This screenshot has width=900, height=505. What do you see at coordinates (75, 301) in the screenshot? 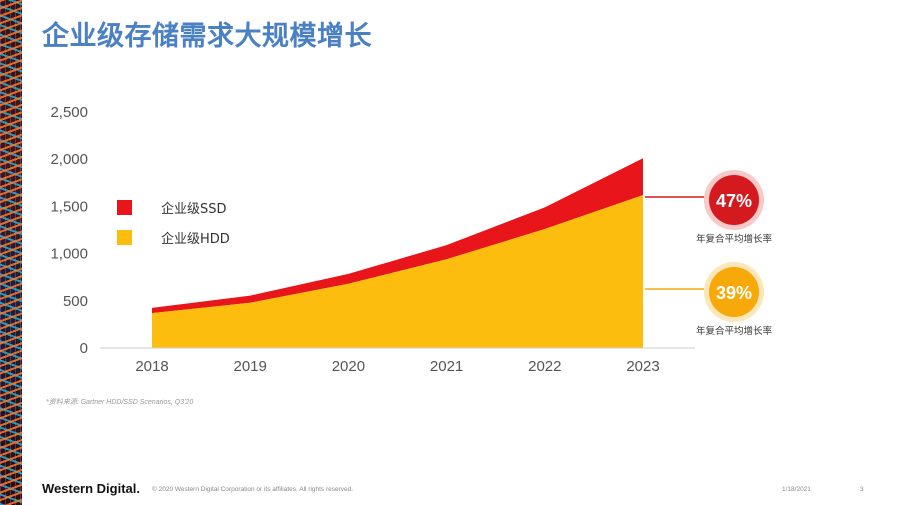
I see `y-tick-label: 500` at bounding box center [75, 301].